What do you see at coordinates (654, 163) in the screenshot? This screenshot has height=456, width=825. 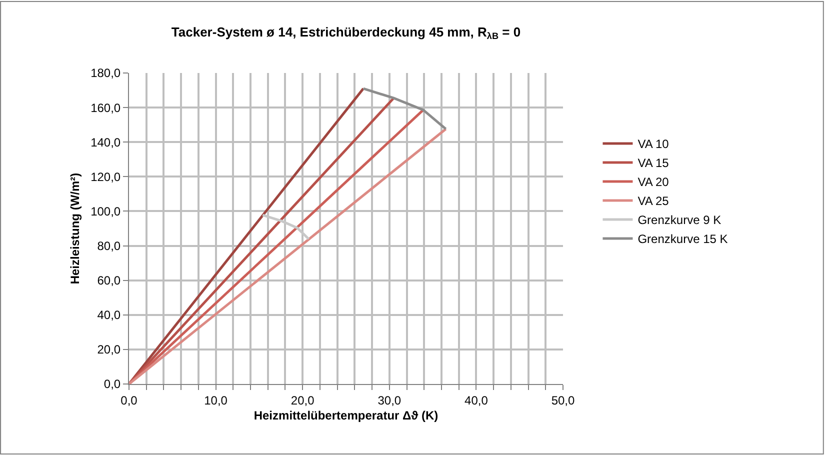 I see `legend-label: VA 15` at bounding box center [654, 163].